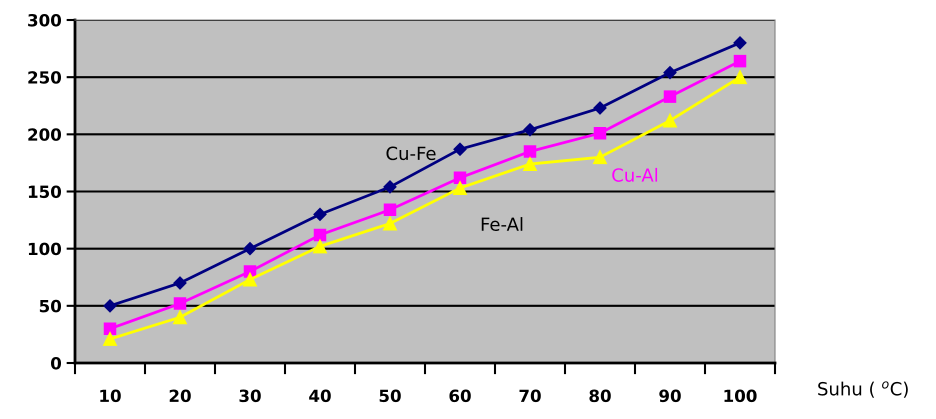  What do you see at coordinates (45, 134) in the screenshot?
I see `y-tick-label: 200` at bounding box center [45, 134].